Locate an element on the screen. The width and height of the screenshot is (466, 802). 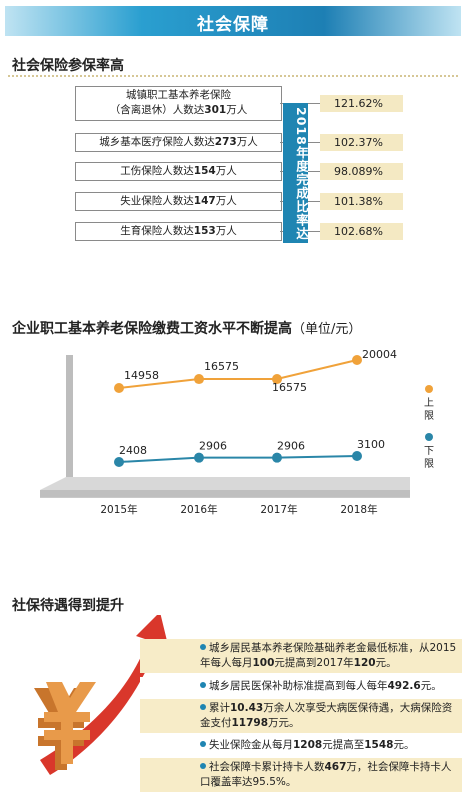
yuan-symbol is located at coordinates (65, 726).